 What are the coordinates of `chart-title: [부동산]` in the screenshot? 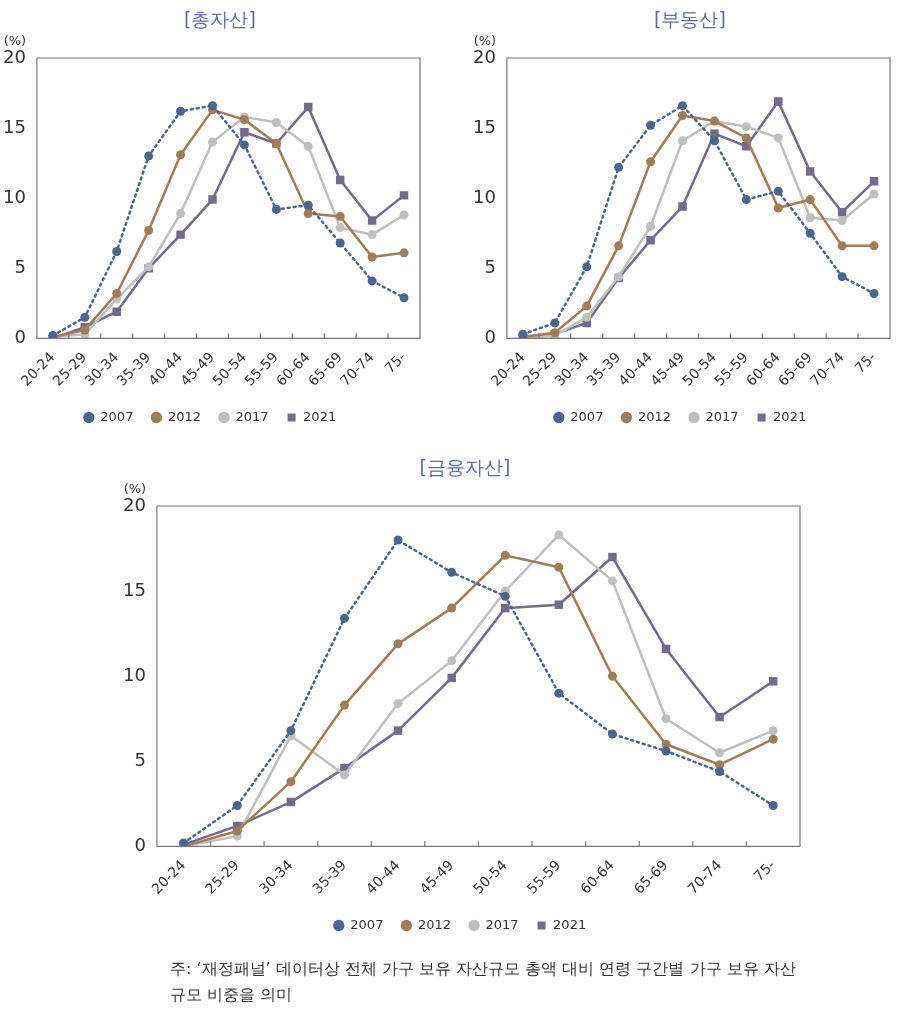 It's located at (690, 19).